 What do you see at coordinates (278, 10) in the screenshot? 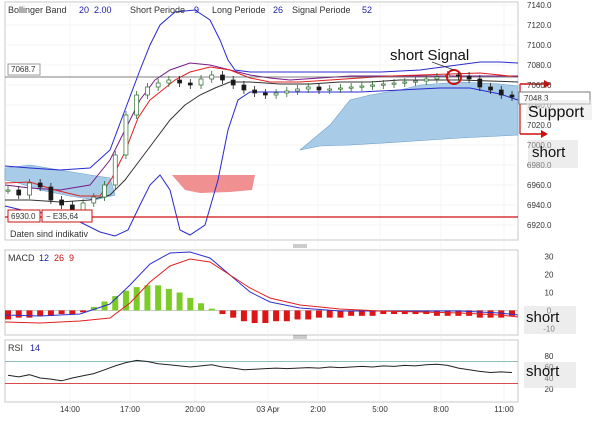
I see `long-period-value: 26` at bounding box center [278, 10].